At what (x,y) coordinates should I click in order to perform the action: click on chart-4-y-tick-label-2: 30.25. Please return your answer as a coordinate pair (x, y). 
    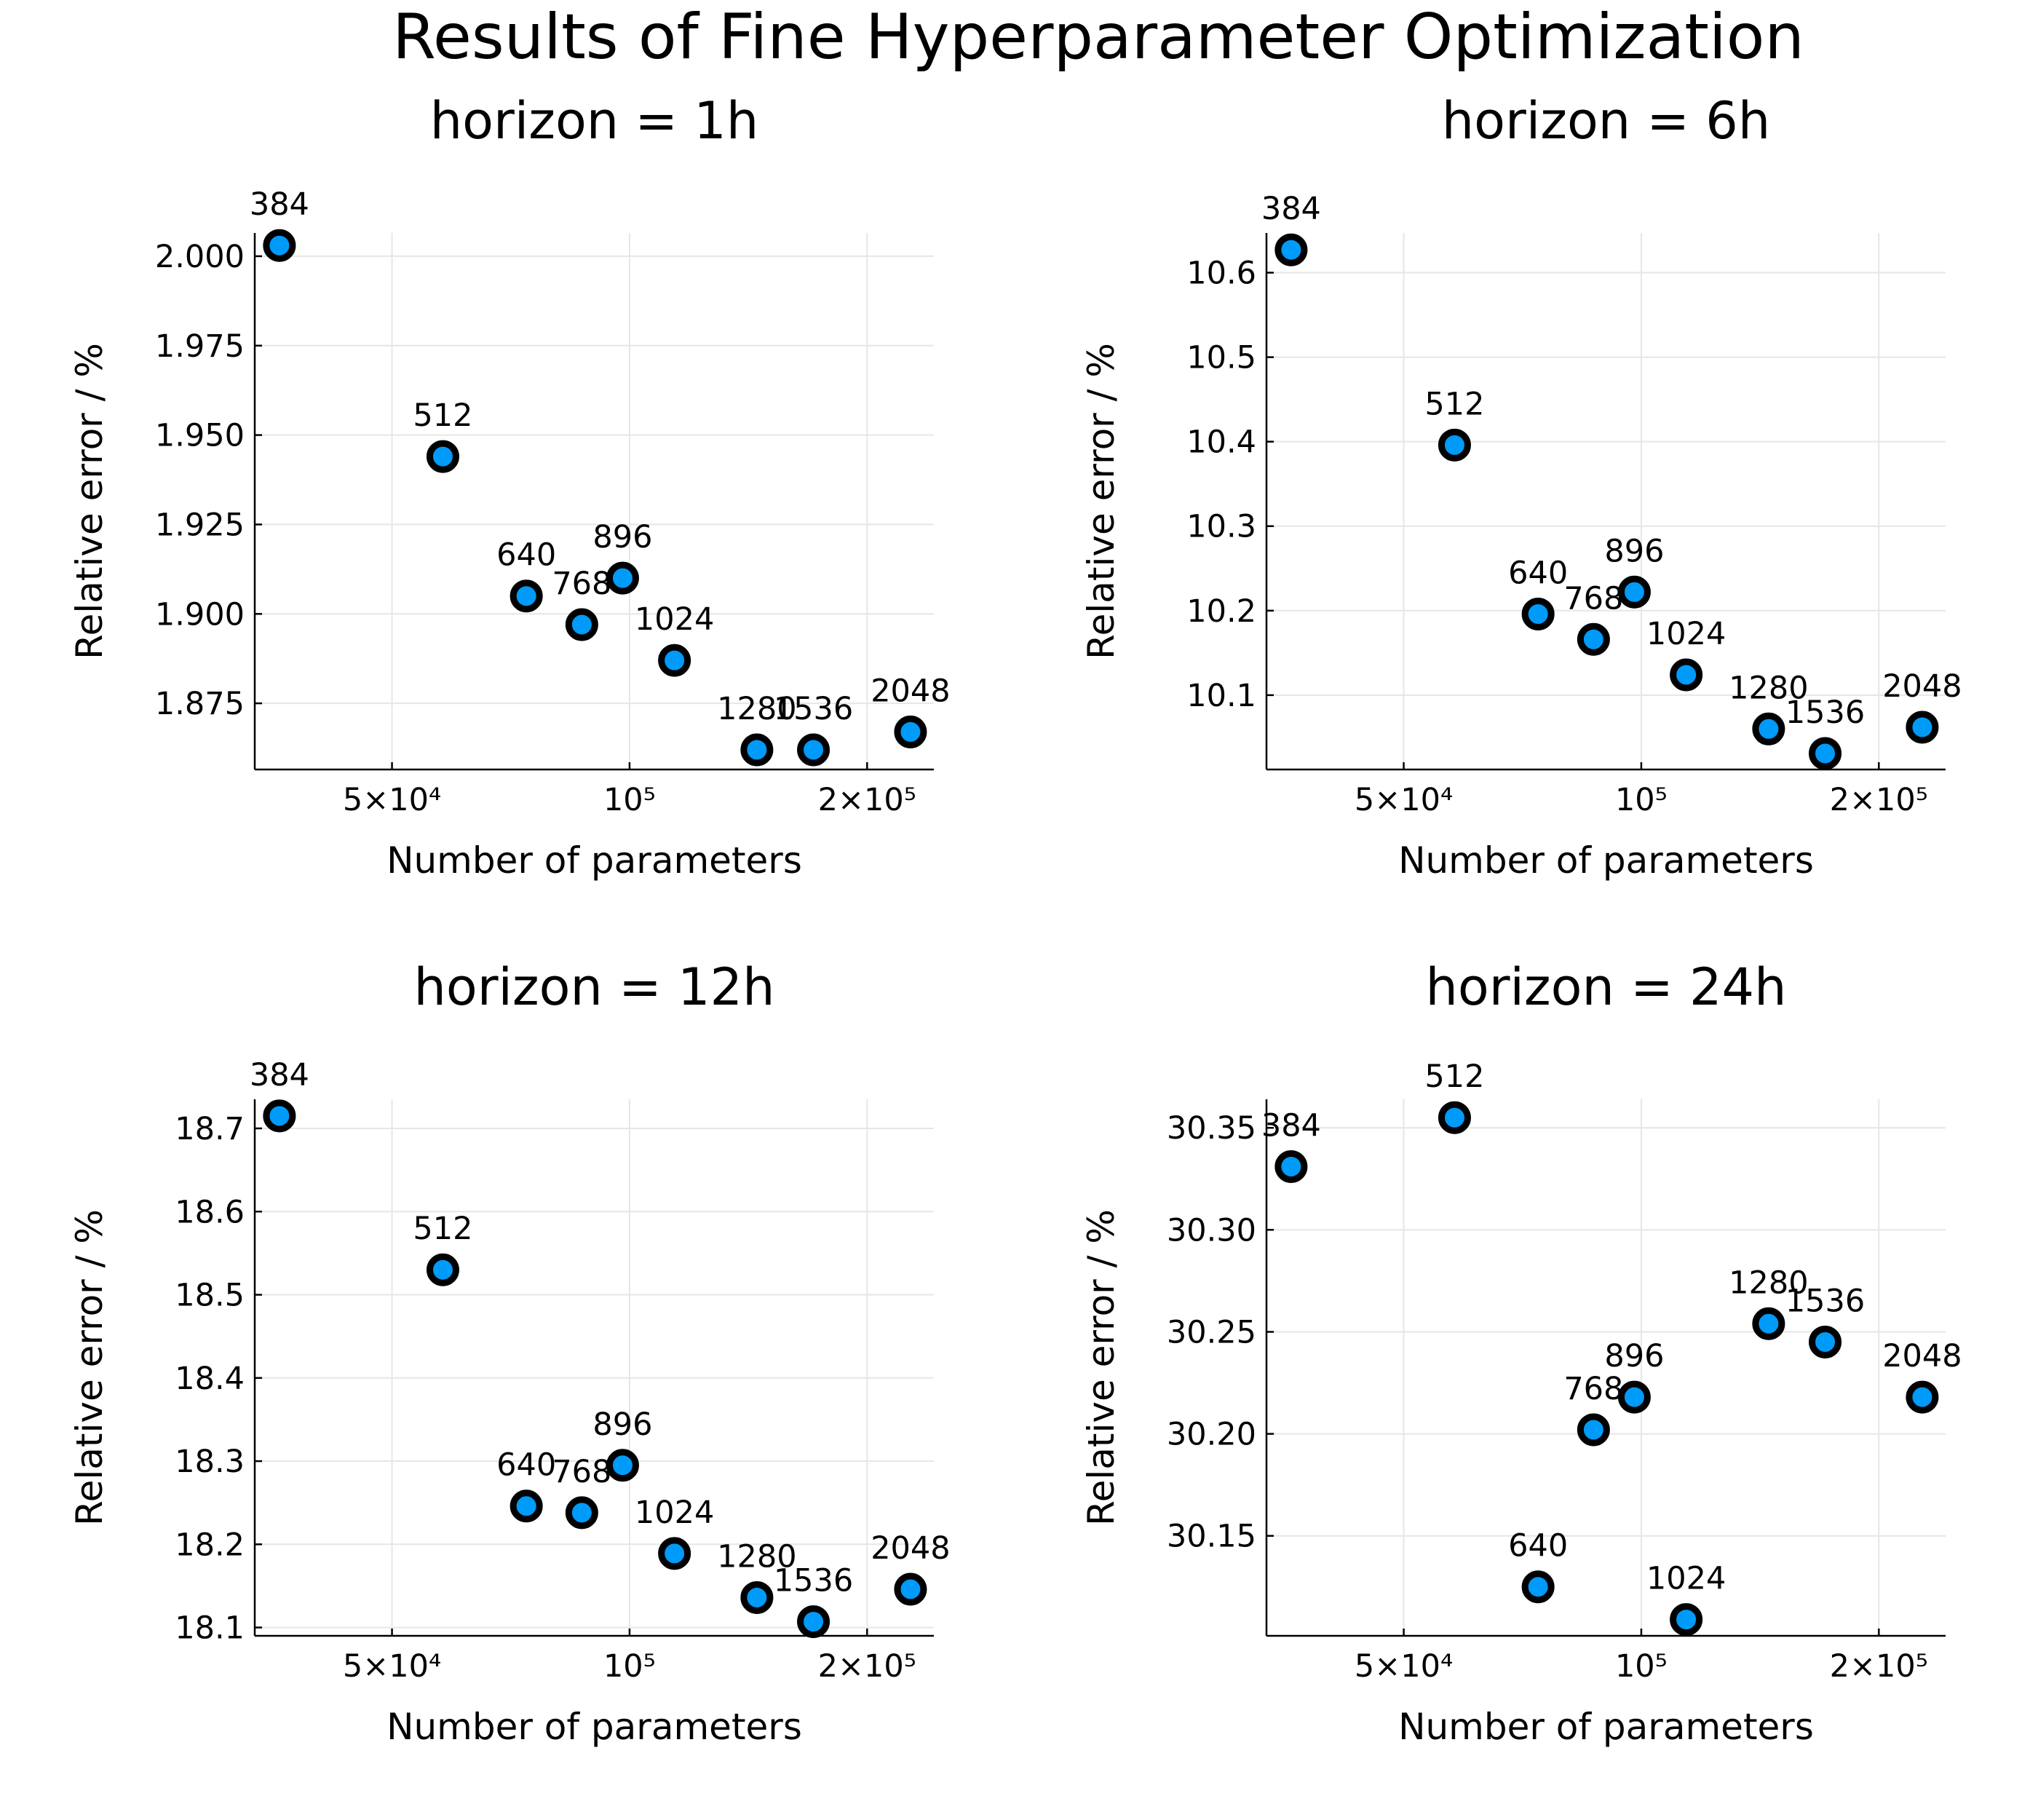
    Looking at the image, I should click on (1211, 1332).